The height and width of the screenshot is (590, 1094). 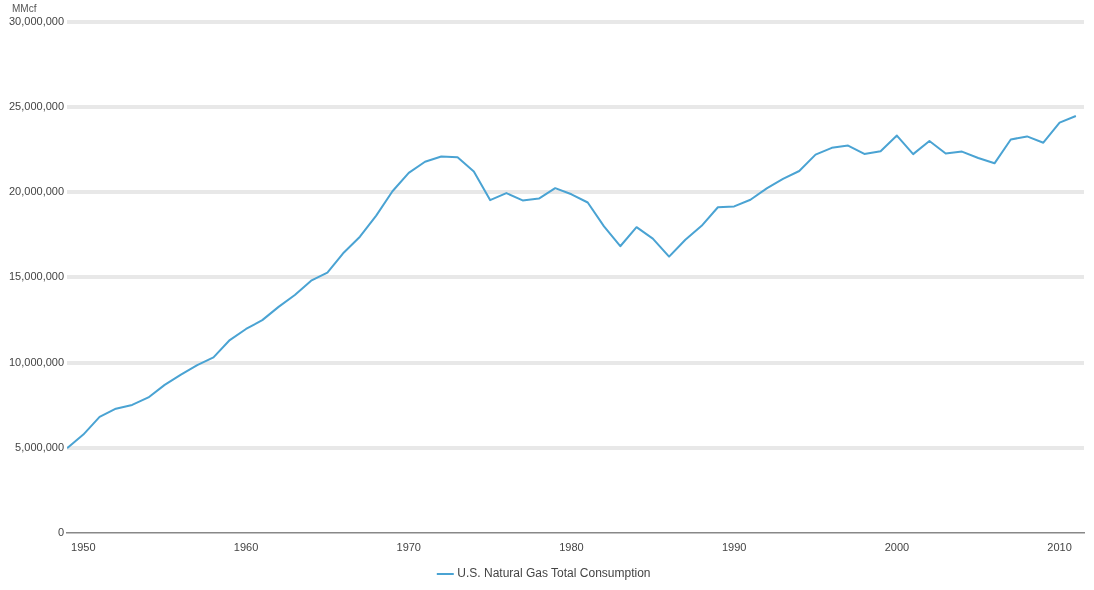 I want to click on y-tick-label: 25,000,000, so click(x=36, y=106).